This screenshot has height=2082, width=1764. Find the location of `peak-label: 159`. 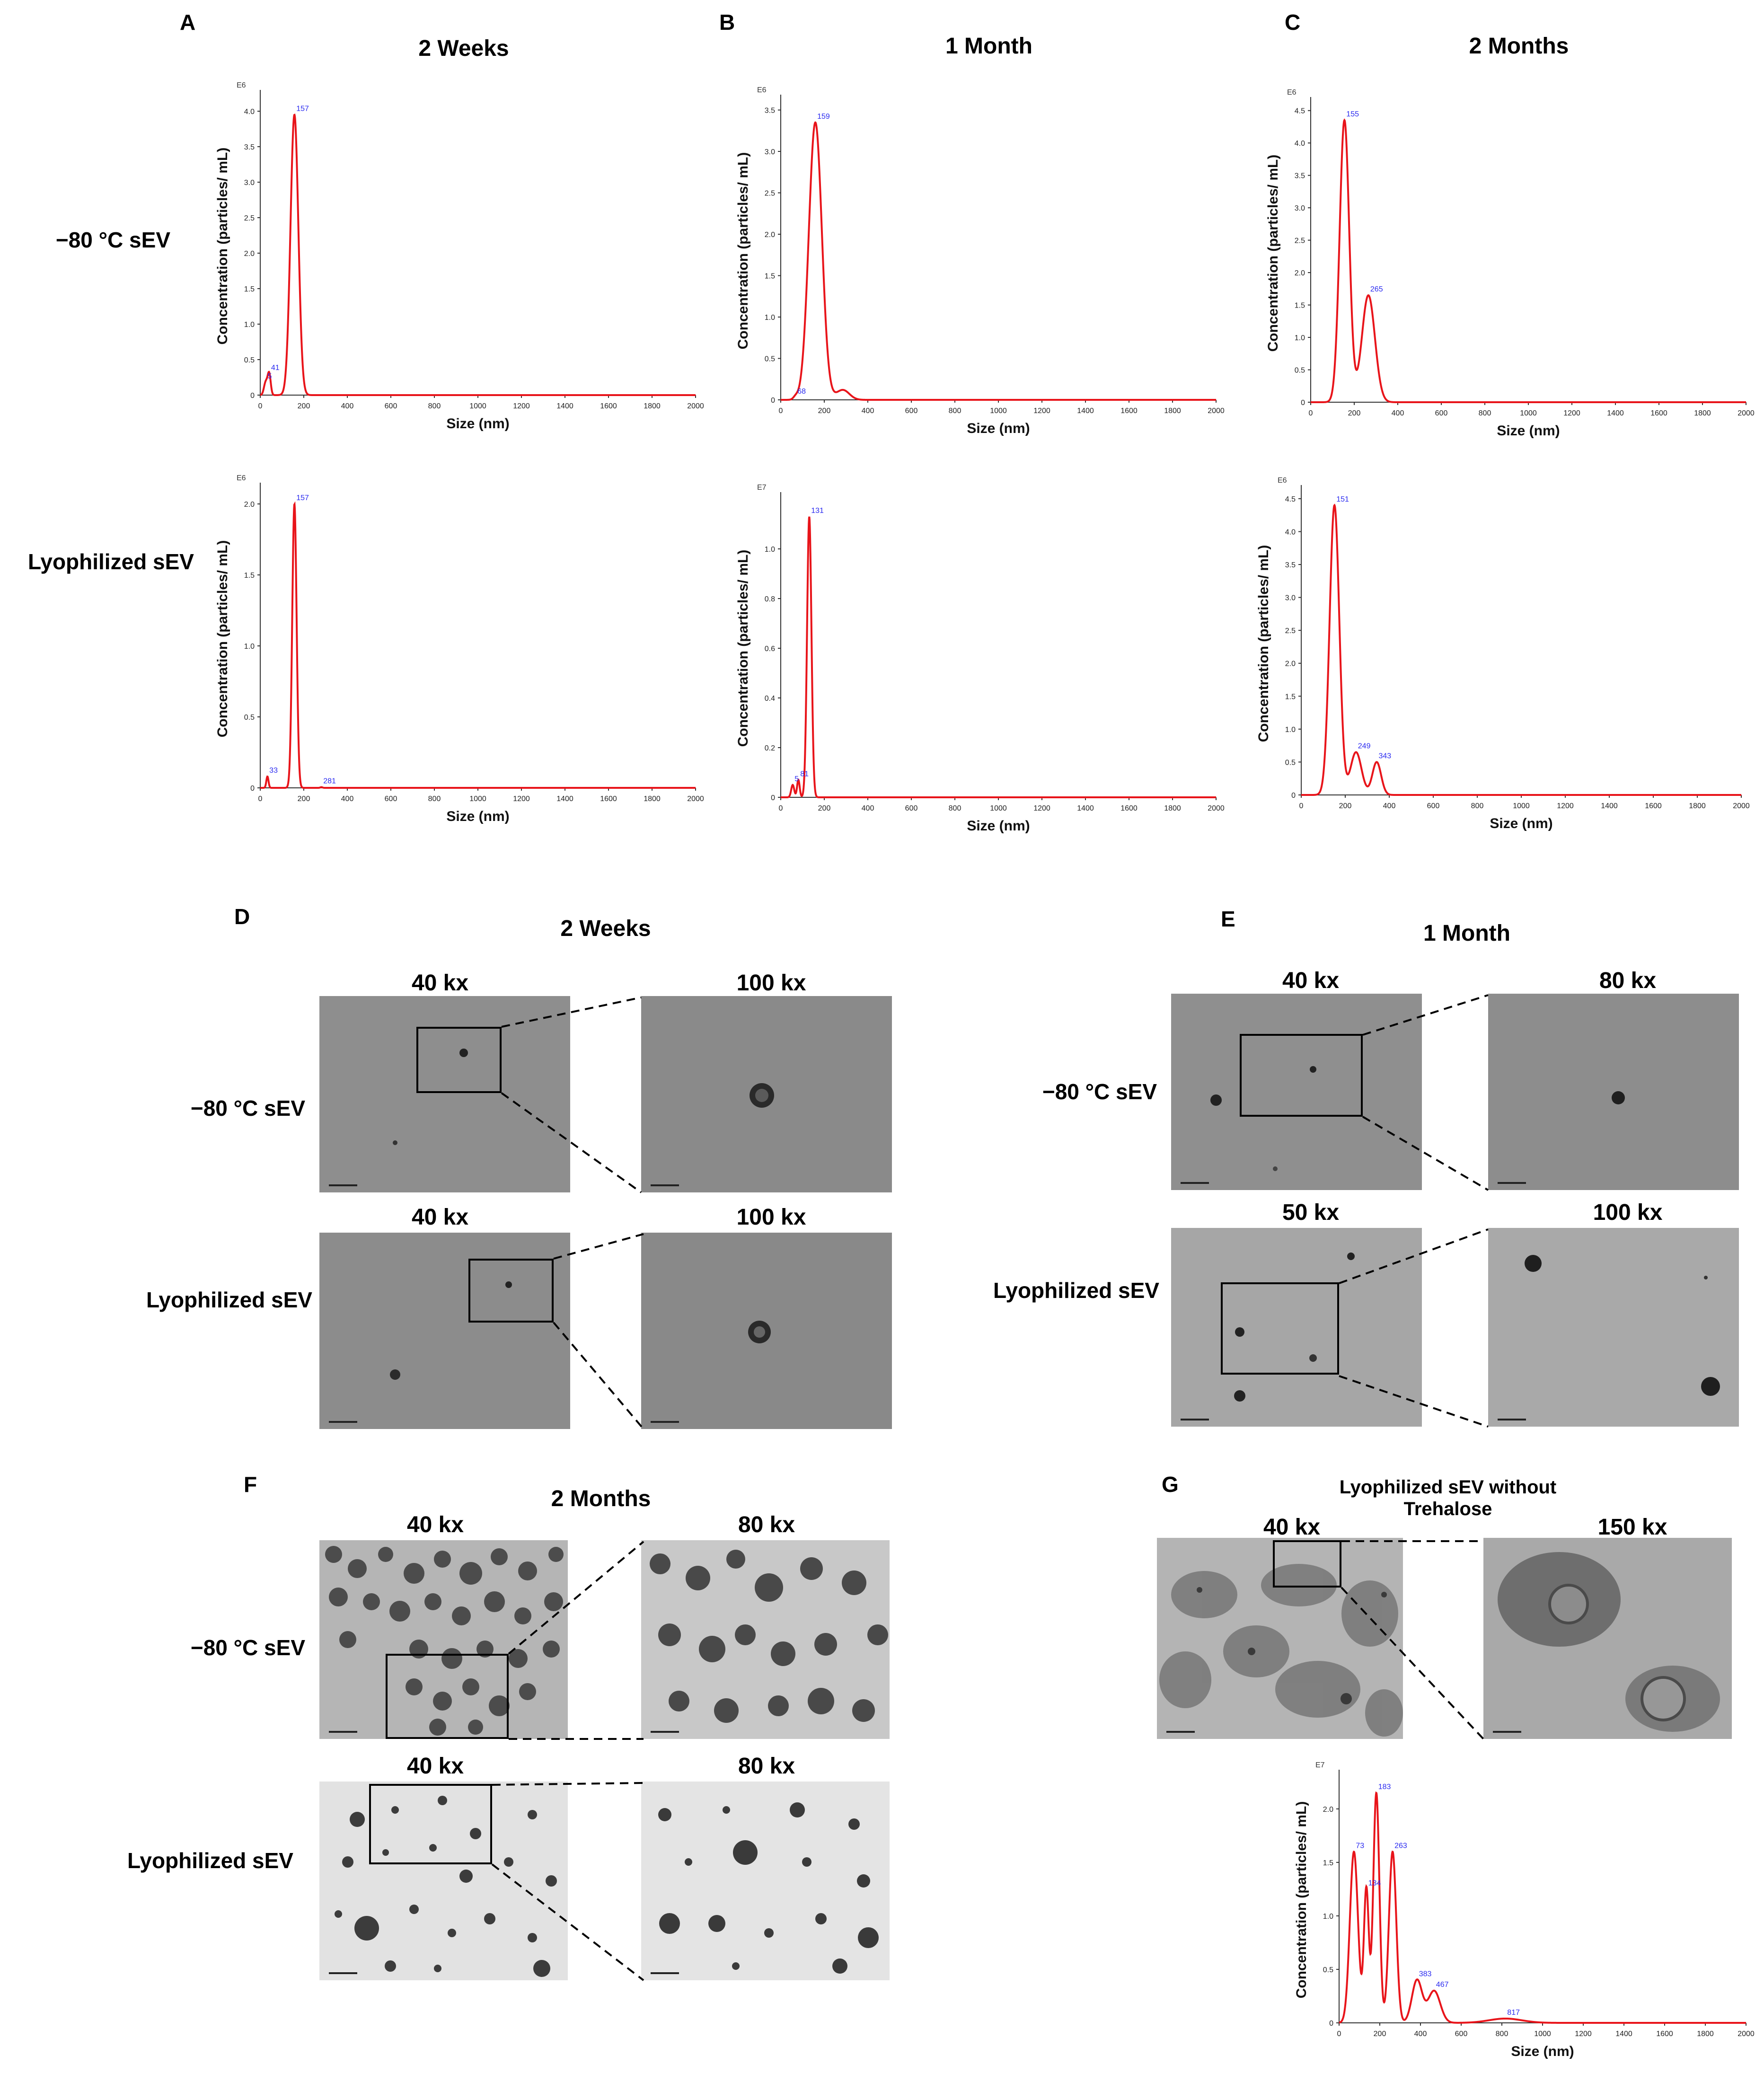

peak-label: 159 is located at coordinates (823, 117).